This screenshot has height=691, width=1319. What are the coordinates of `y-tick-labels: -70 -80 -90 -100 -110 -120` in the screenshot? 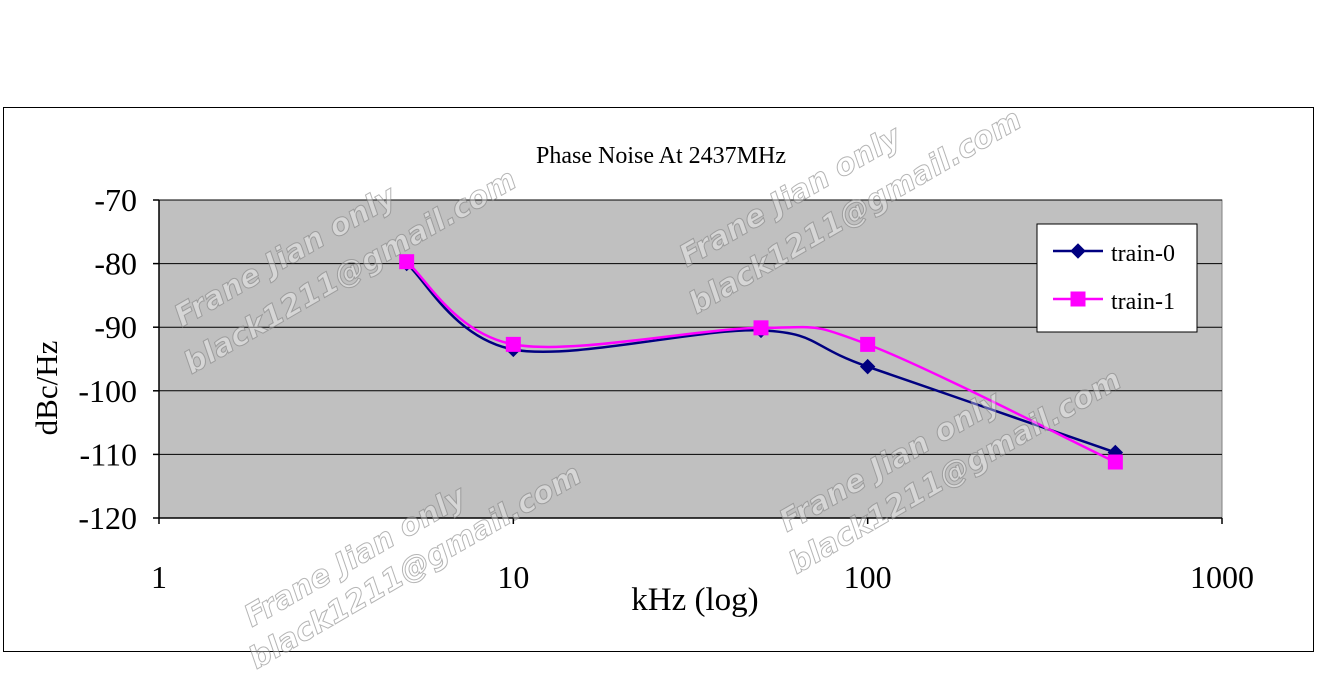 It's located at (118, 359).